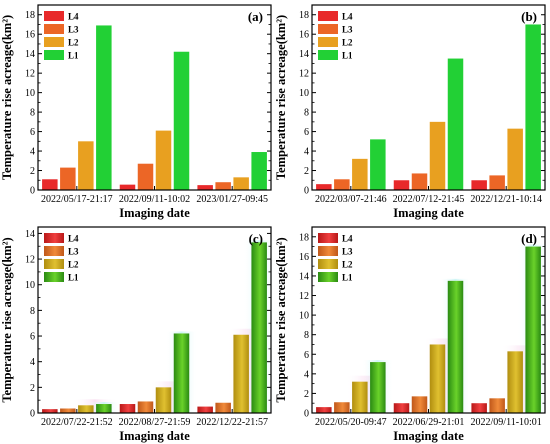 The width and height of the screenshot is (550, 444). Describe the element at coordinates (232, 199) in the screenshot. I see `x-tick-label: 2023/01/27-09:45` at that location.